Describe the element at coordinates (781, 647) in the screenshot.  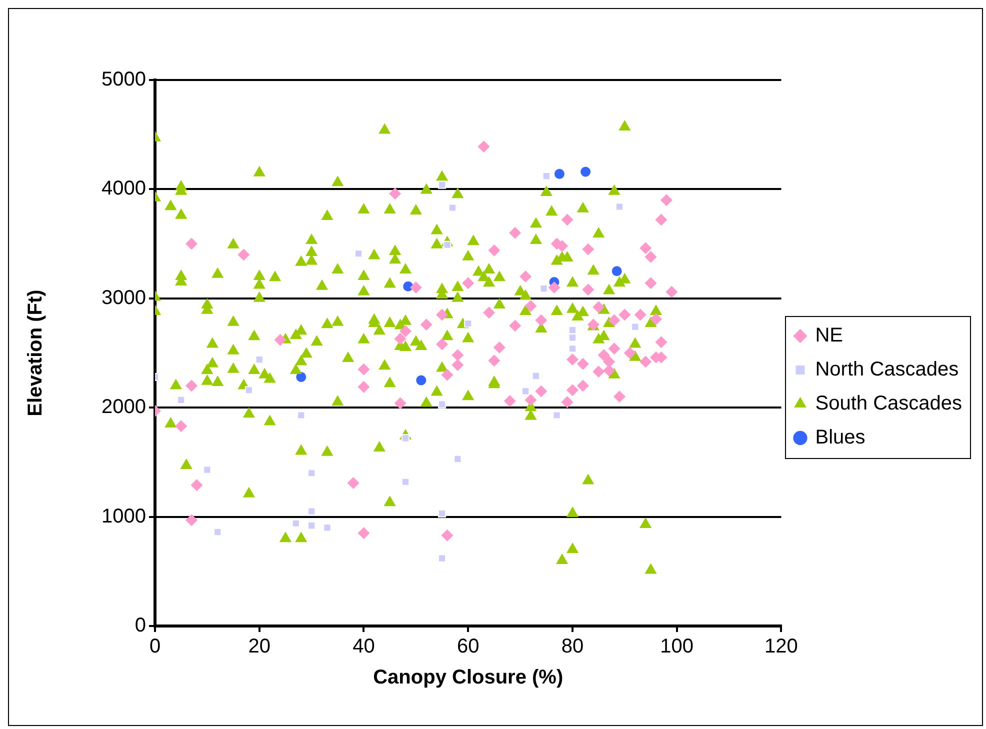
I see `x-tick-label: 120` at that location.